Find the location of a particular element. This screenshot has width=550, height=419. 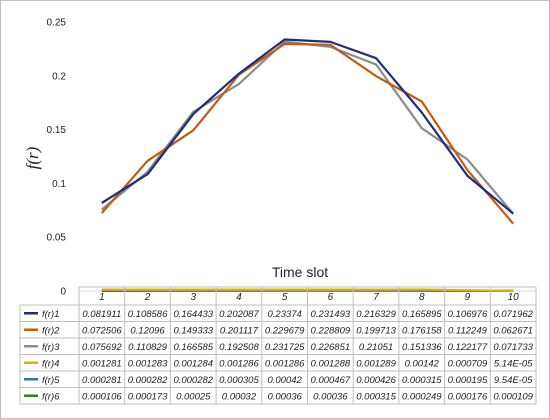

data-label: 0.202087 is located at coordinates (239, 314).